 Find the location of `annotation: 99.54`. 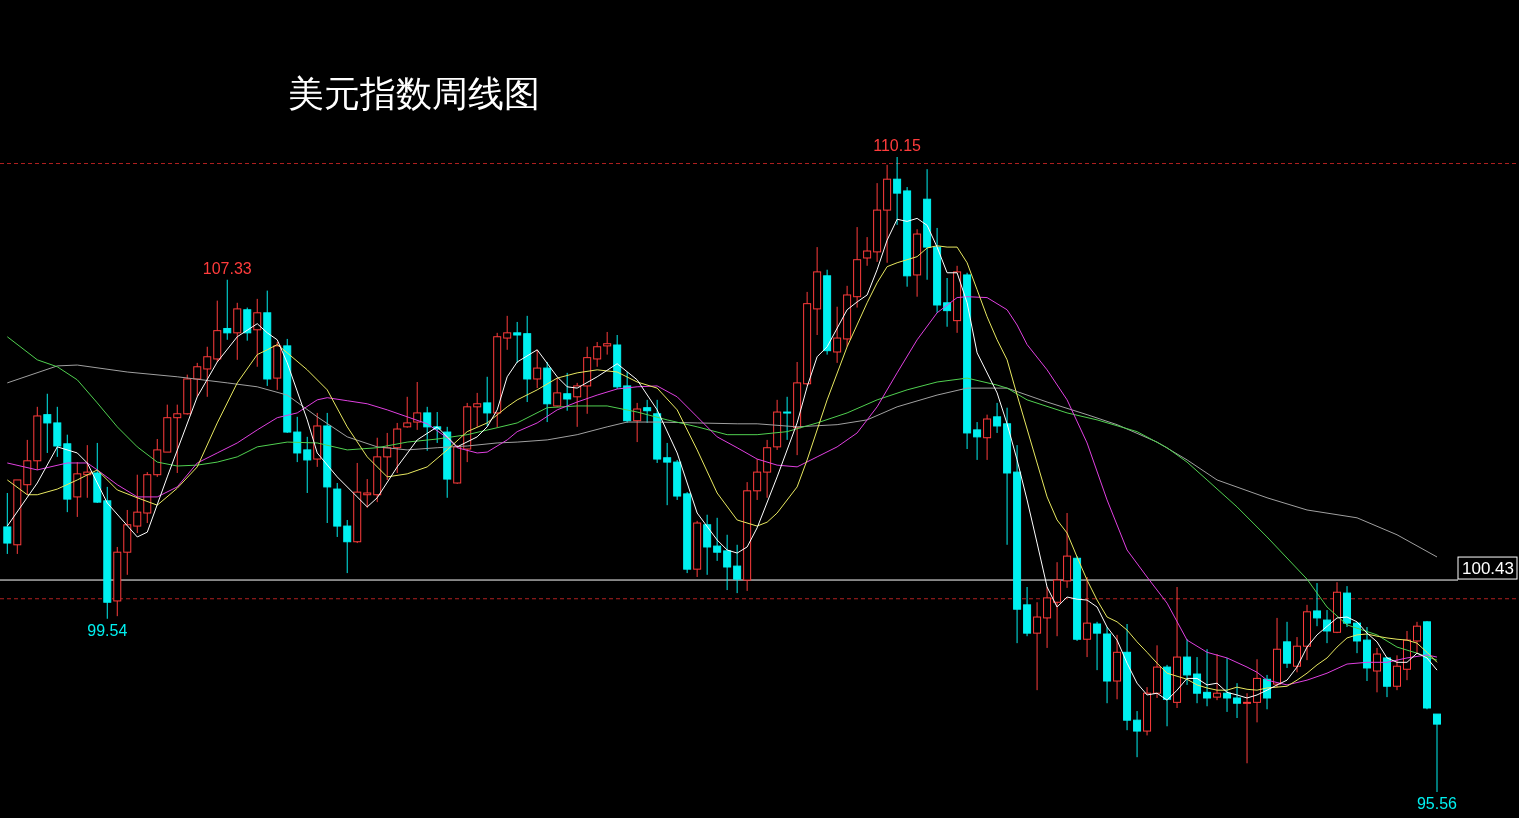

annotation: 99.54 is located at coordinates (107, 630).